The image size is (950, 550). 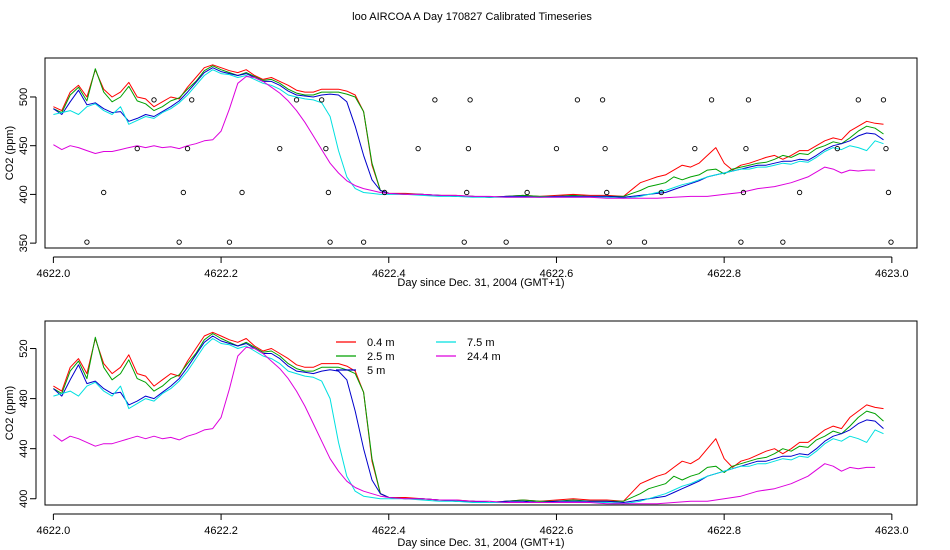 I want to click on y-tick-label: 350, so click(x=24, y=243).